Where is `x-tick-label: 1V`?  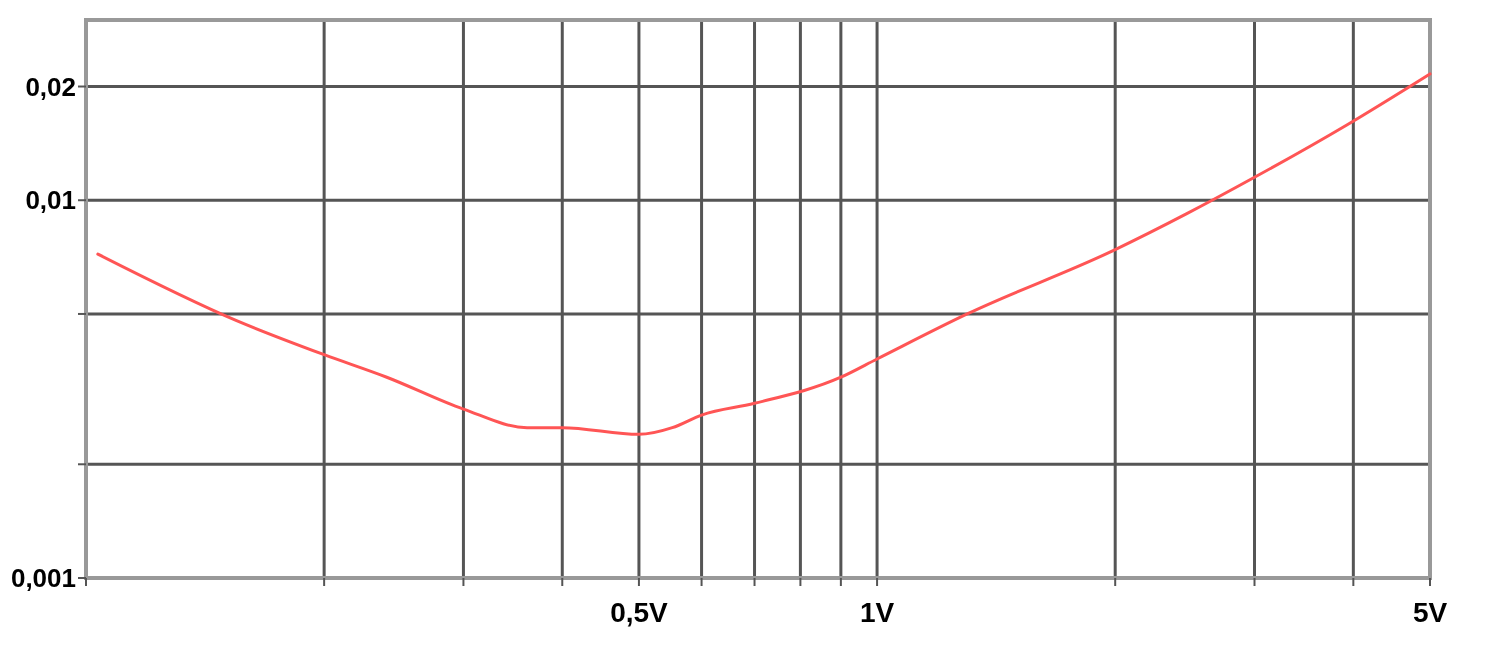
x-tick-label: 1V is located at coordinates (877, 612).